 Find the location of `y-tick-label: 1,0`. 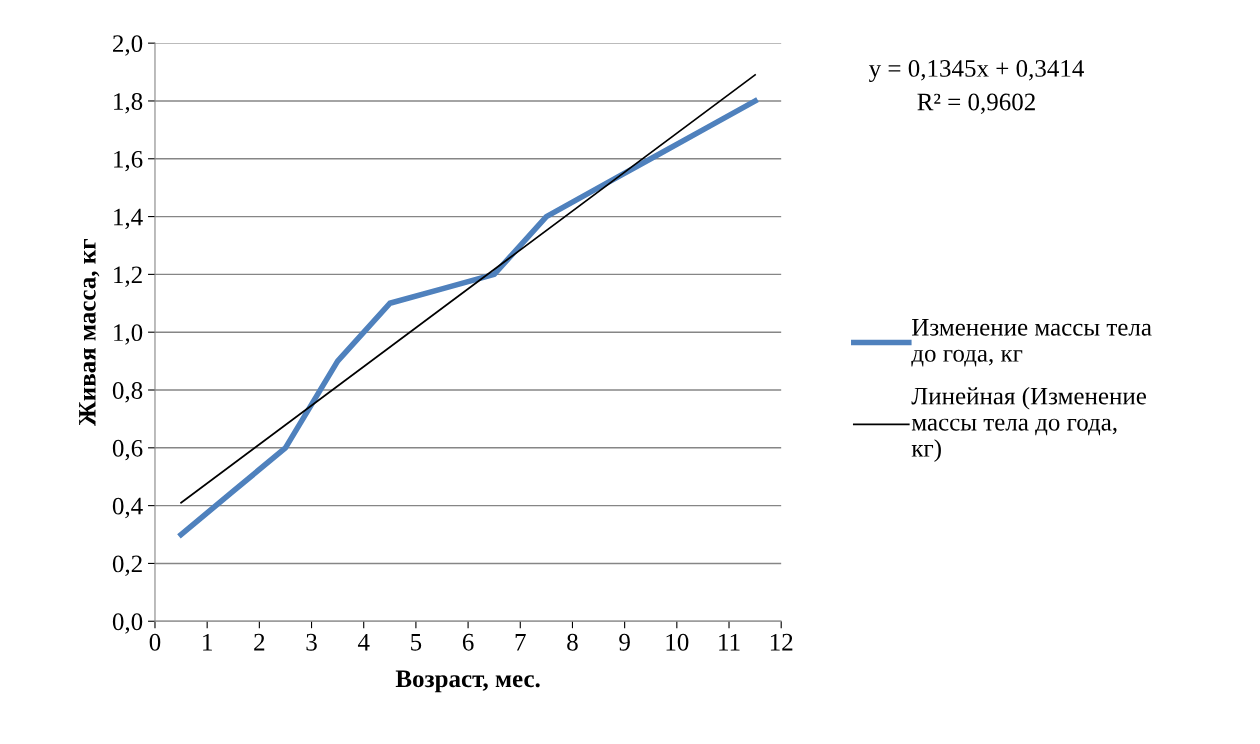

y-tick-label: 1,0 is located at coordinates (128, 334).